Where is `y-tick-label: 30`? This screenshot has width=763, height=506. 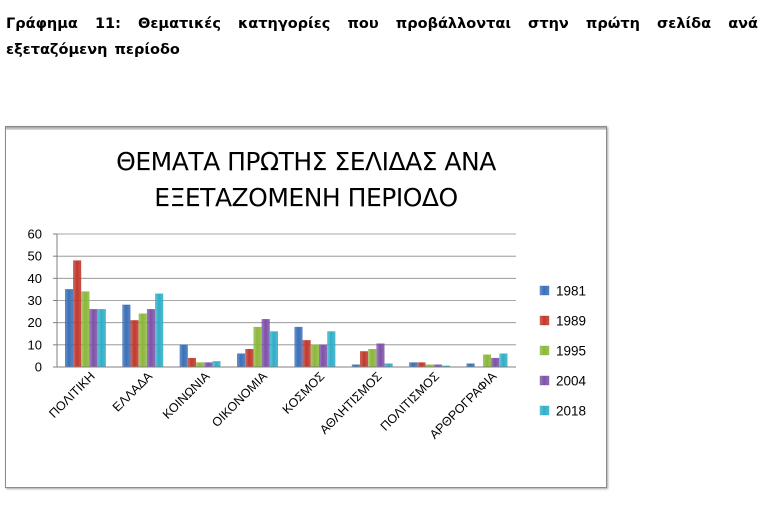
y-tick-label: 30 is located at coordinates (35, 300).